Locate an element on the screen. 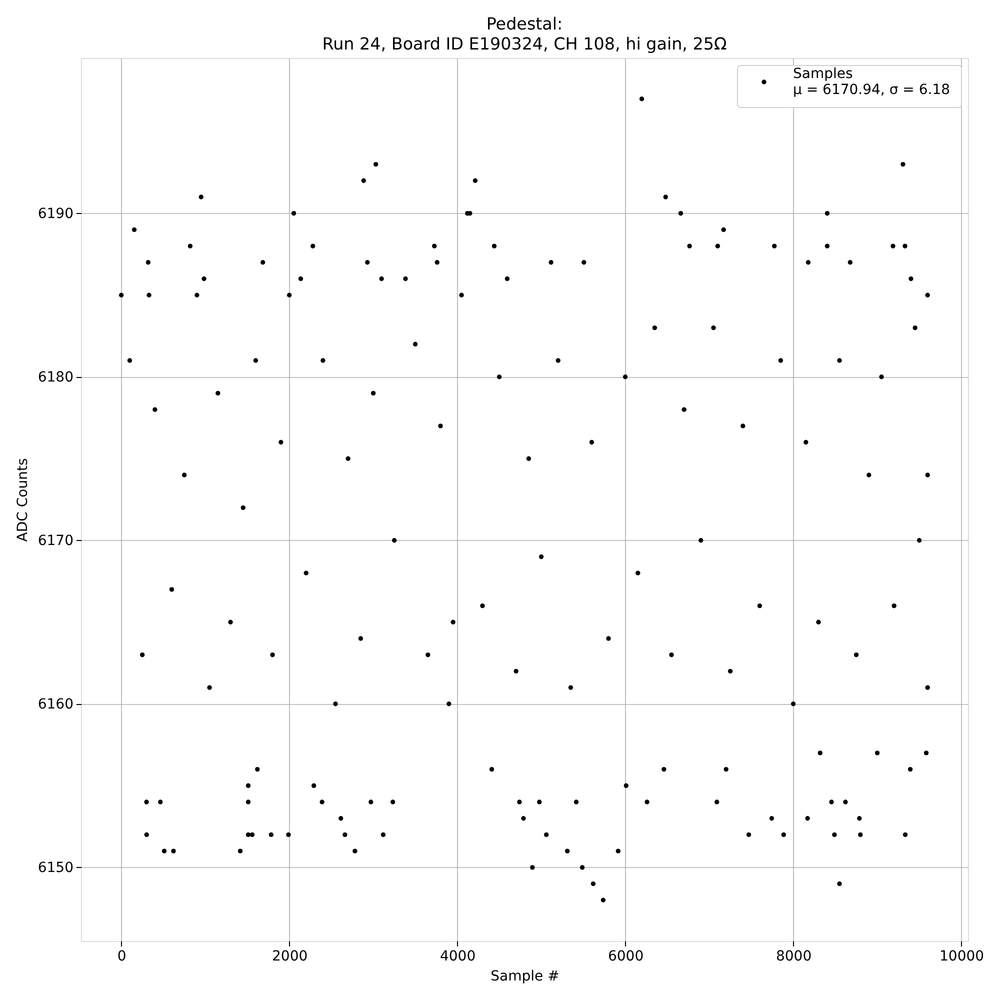  y-tick-label: 6180 is located at coordinates (56, 377).